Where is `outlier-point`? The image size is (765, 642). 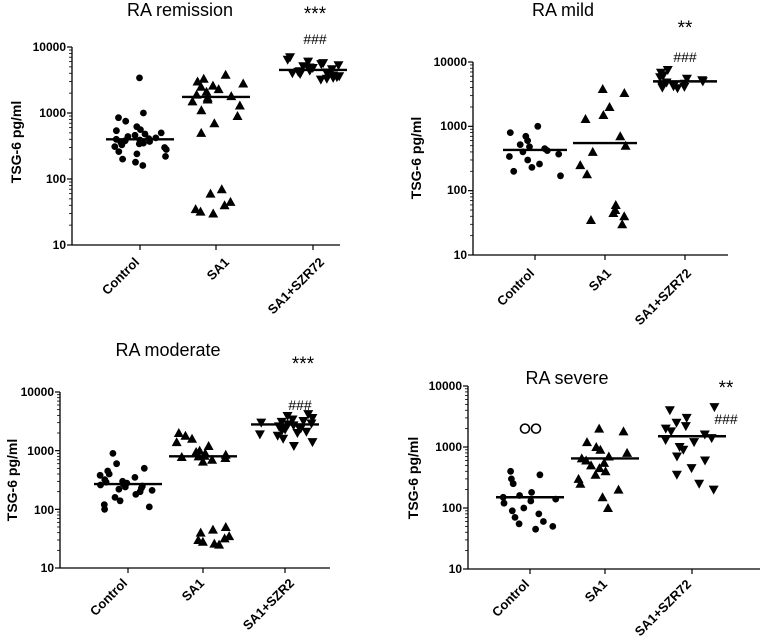 outlier-point is located at coordinates (536, 428).